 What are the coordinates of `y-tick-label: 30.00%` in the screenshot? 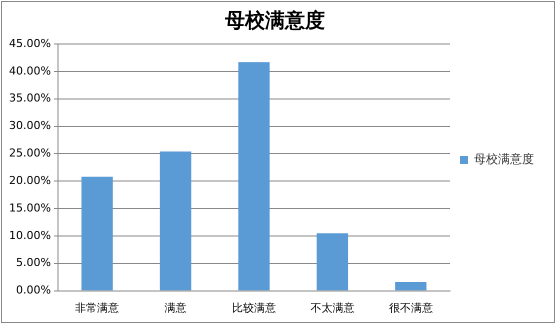 It's located at (29, 125).